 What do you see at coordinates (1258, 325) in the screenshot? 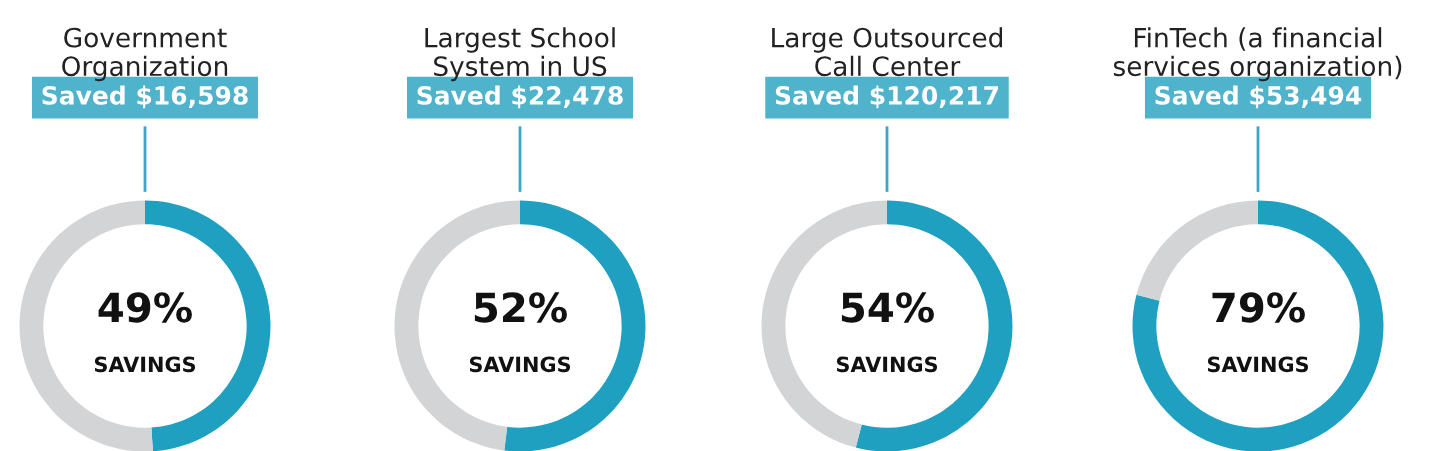
I see `donut-slice` at bounding box center [1258, 325].